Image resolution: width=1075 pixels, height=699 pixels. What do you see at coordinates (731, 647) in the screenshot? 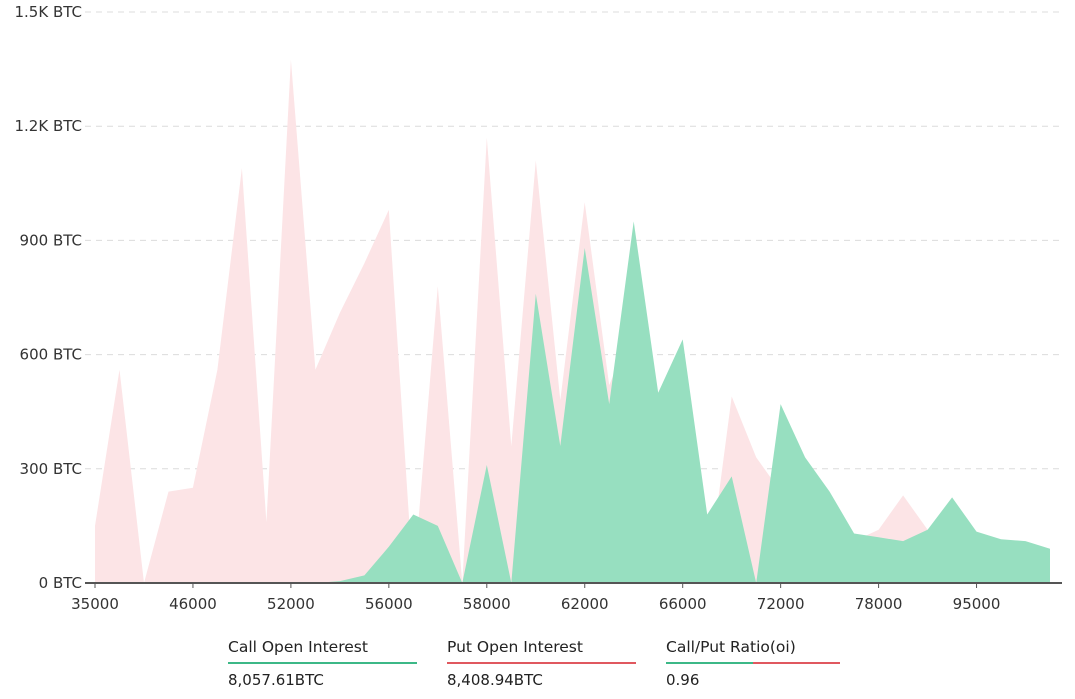
I see `call-put-ratio-label: Call/Put Ratio(oi)` at bounding box center [731, 647].